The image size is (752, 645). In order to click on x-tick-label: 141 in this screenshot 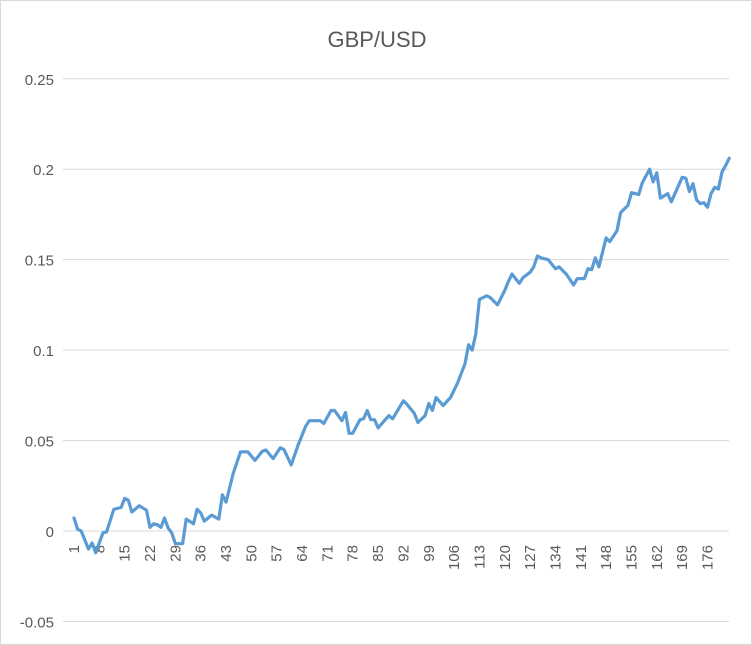, I will do `click(581, 557)`.